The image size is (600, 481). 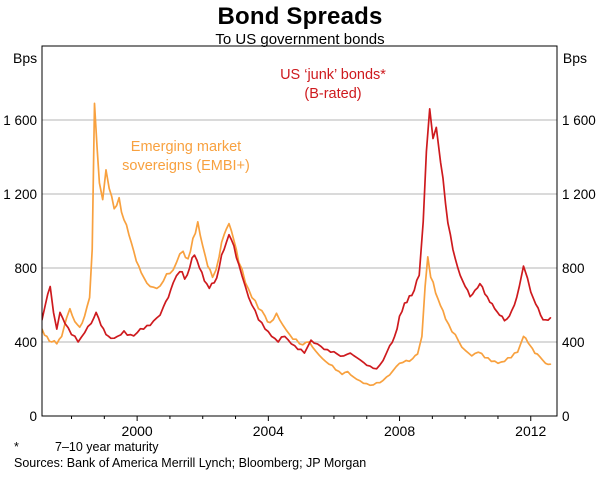 I want to click on footnote-text: 7–10 year maturity, so click(x=107, y=447).